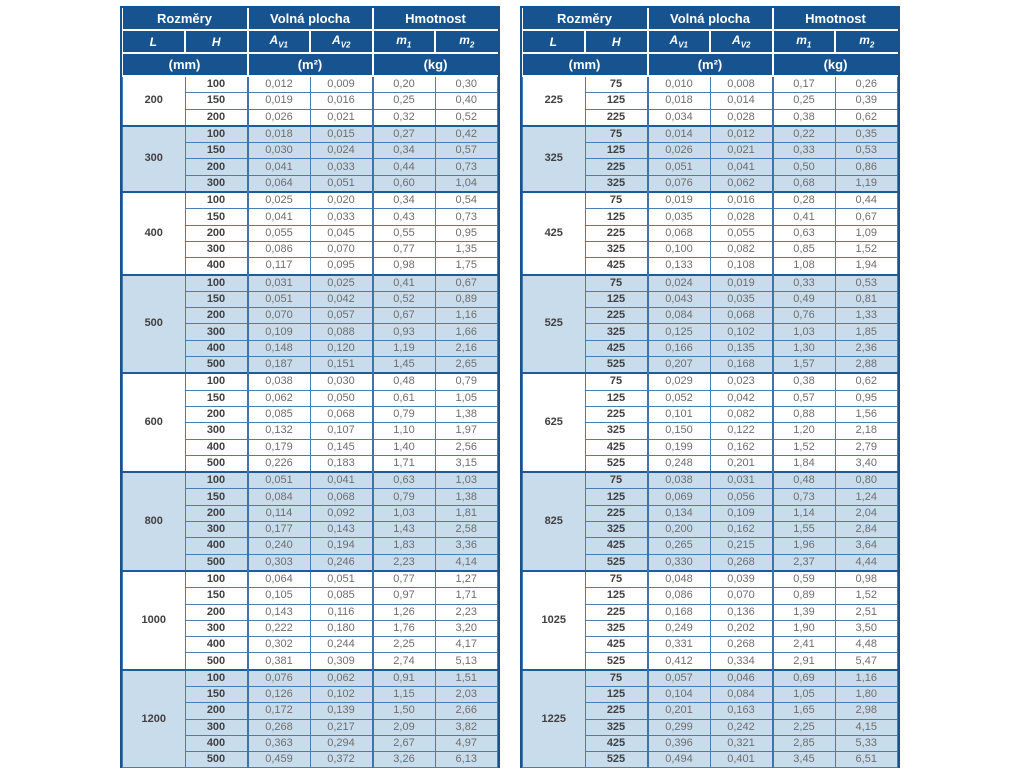  What do you see at coordinates (616, 365) in the screenshot?
I see `h-value-cell: 525` at bounding box center [616, 365].